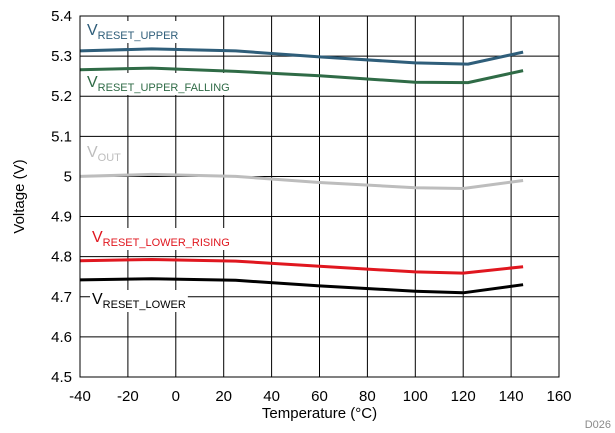 The height and width of the screenshot is (433, 615). Describe the element at coordinates (463, 396) in the screenshot. I see `x-tick-label-8: 120` at that location.